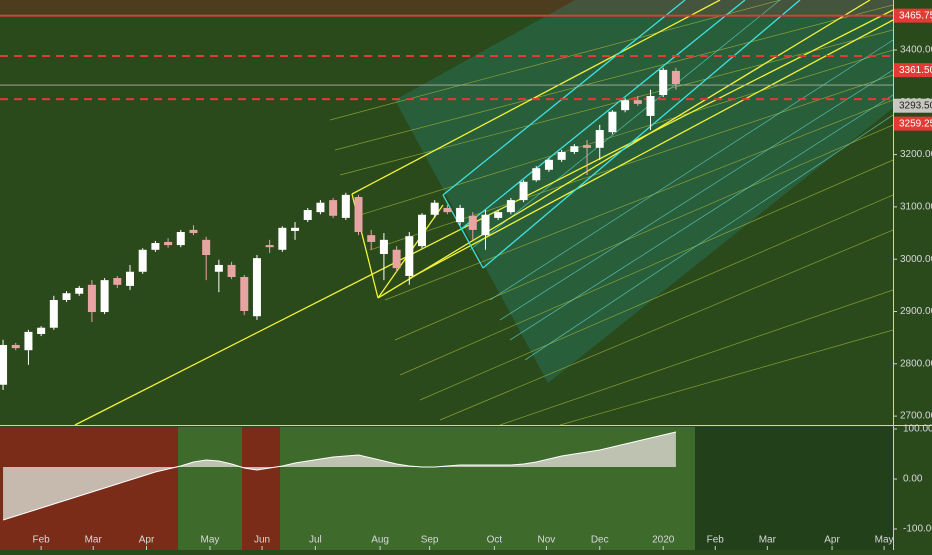  What do you see at coordinates (915, 123) in the screenshot?
I see `price-tag-label: 3259.25` at bounding box center [915, 123].